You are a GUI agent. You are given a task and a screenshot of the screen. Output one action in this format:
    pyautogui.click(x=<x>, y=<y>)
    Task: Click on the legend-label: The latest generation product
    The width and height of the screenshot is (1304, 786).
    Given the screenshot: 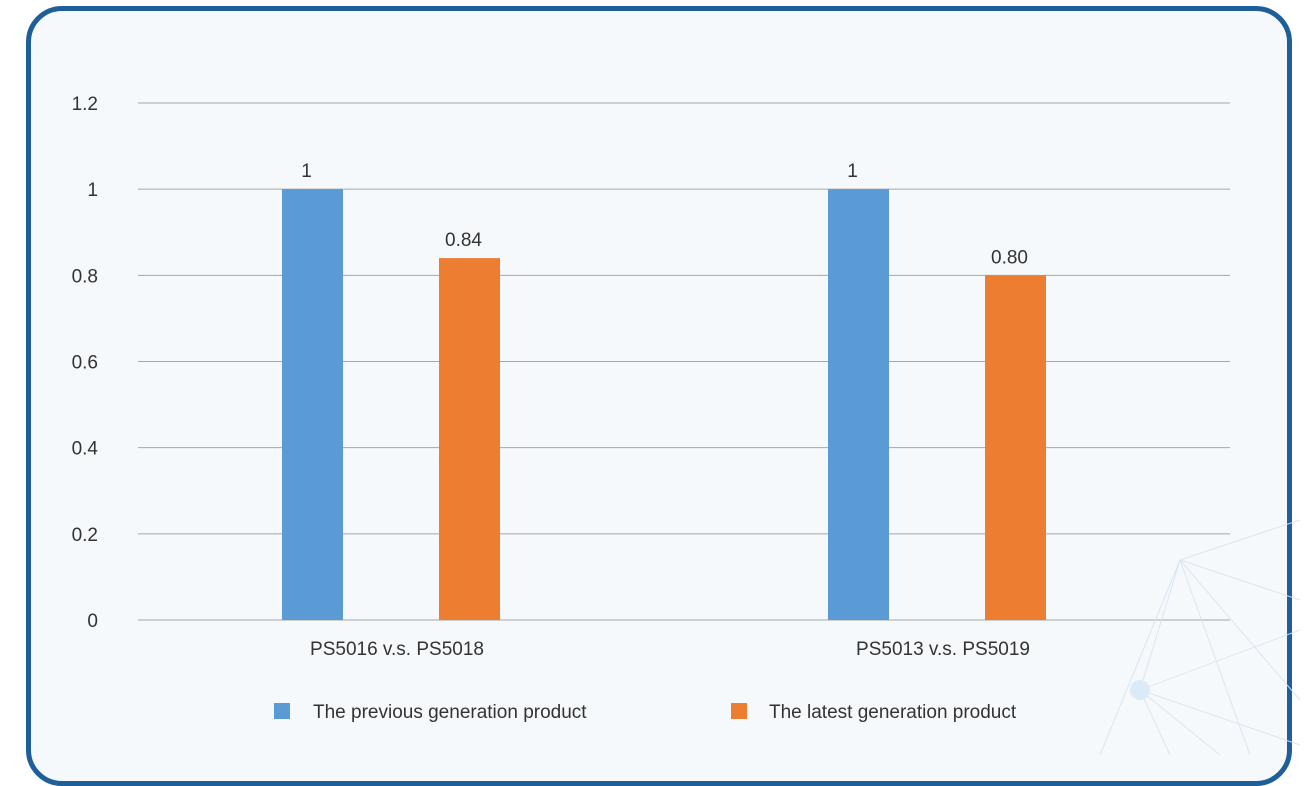 What is the action you would take?
    pyautogui.click(x=893, y=712)
    